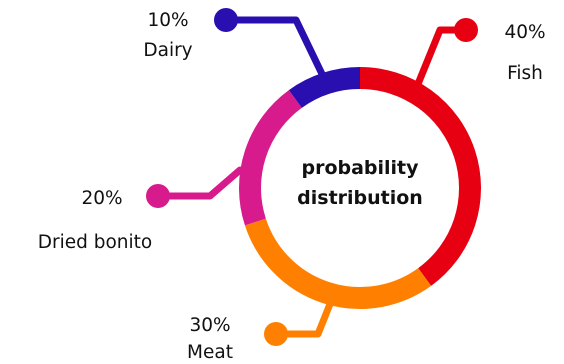 This screenshot has width=564, height=364. Describe the element at coordinates (210, 352) in the screenshot. I see `category-label-meat: Meat` at that location.